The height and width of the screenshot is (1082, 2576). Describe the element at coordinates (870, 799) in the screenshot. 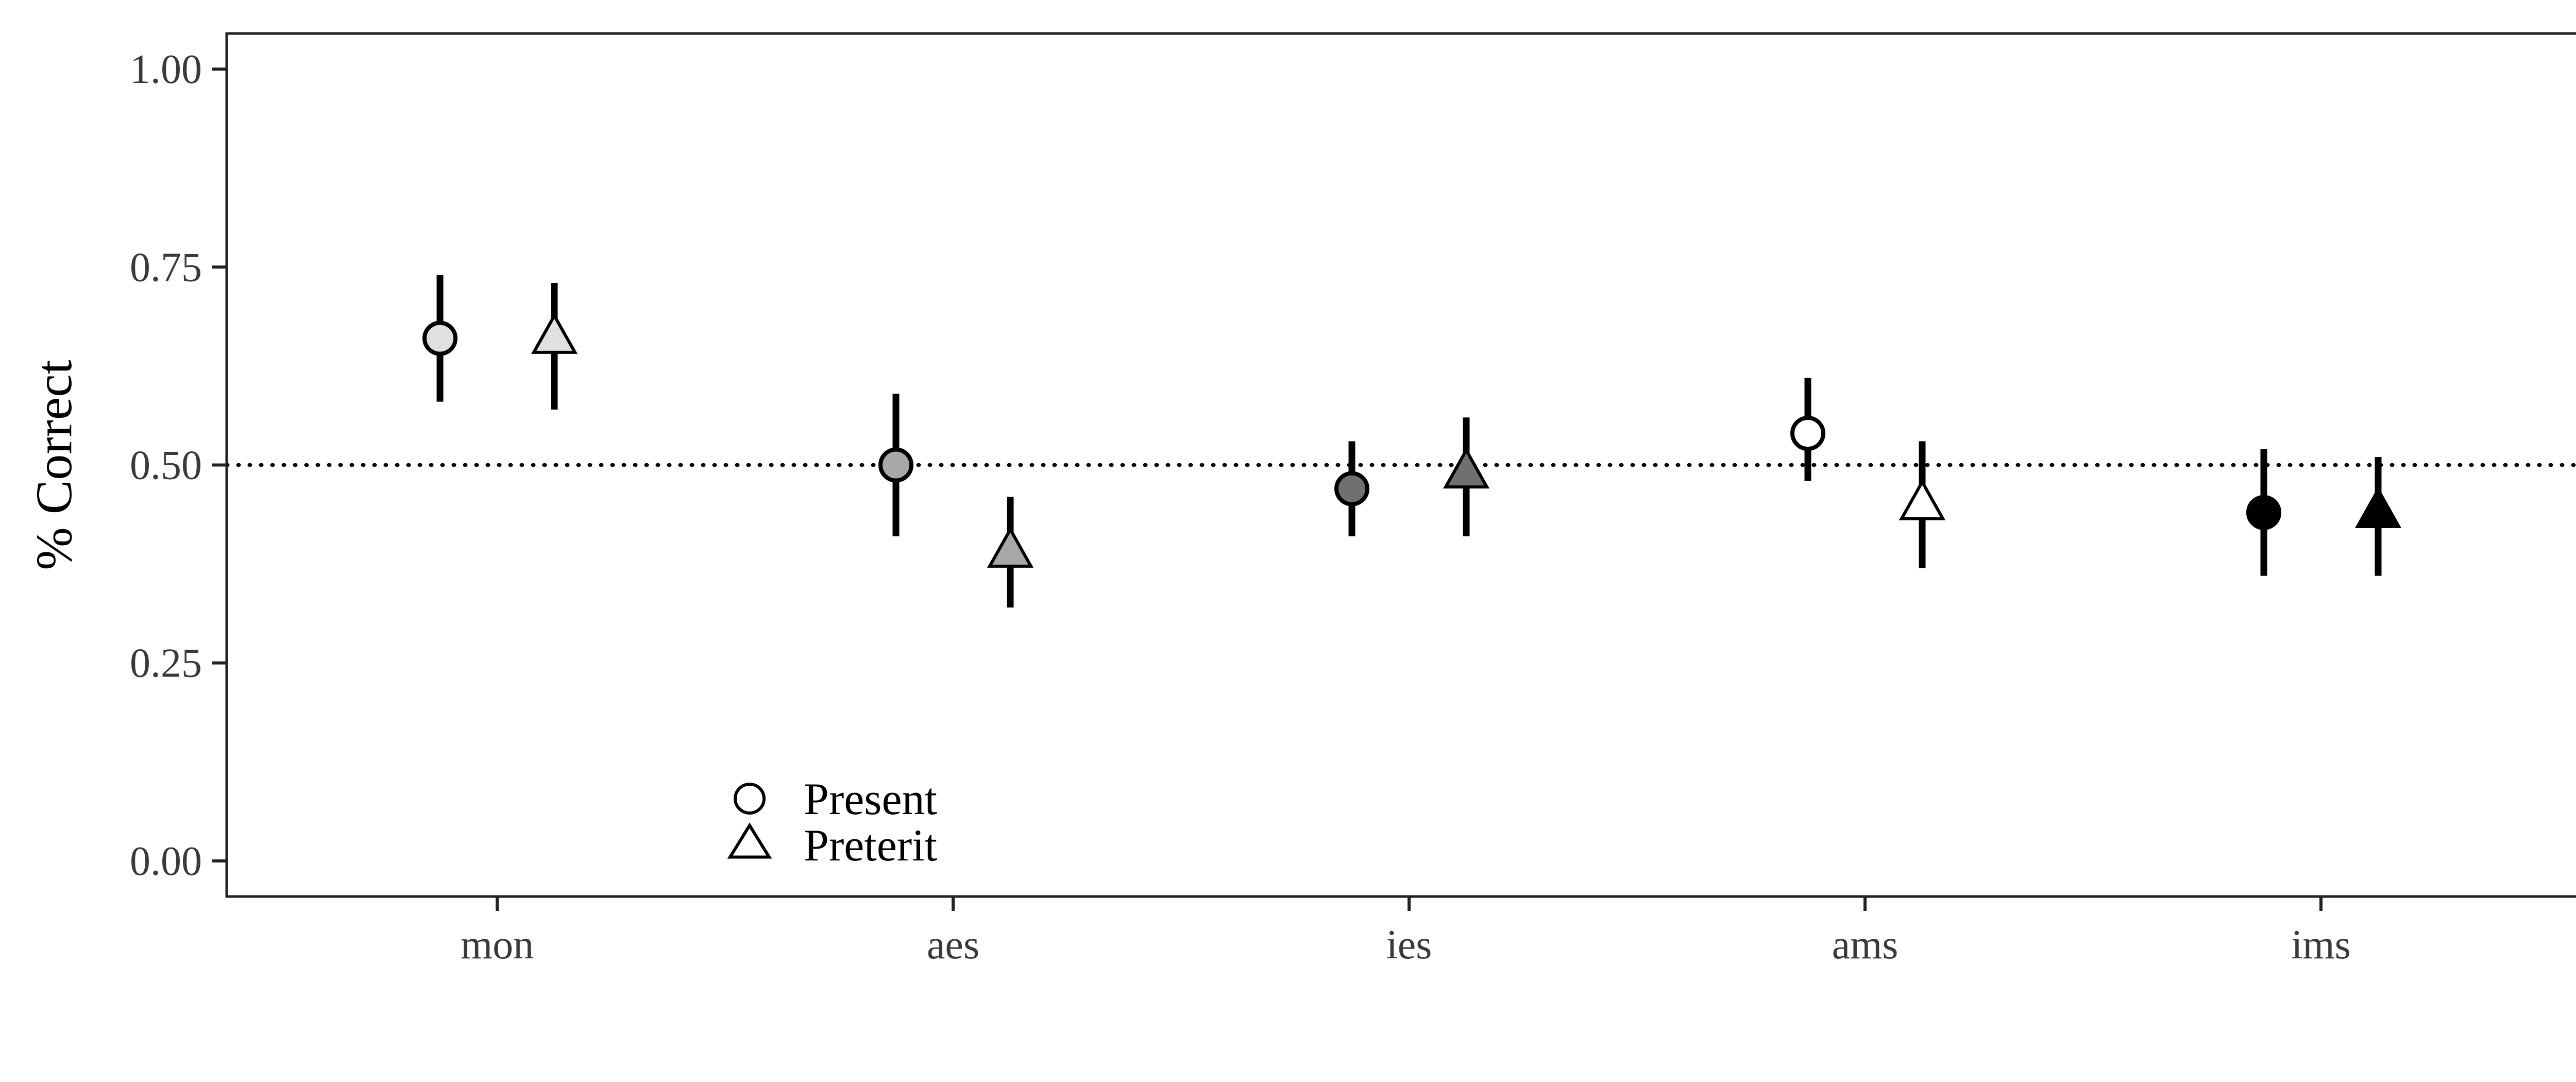

I see `legend-label: Present` at that location.